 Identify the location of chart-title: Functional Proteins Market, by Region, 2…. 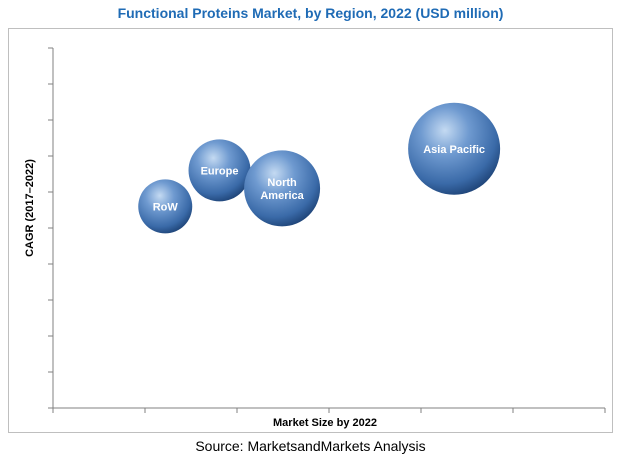
(310, 13).